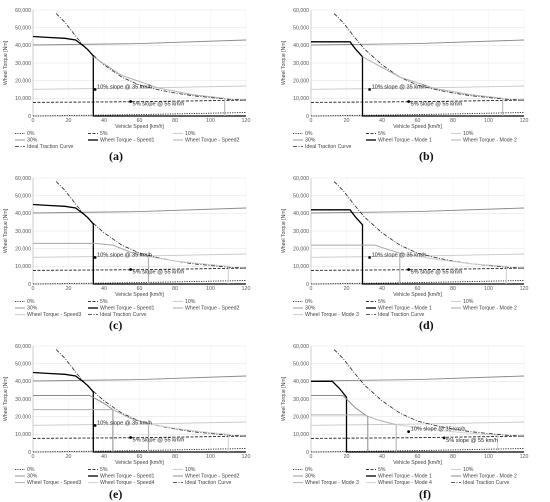  Describe the element at coordinates (139, 42) in the screenshot. I see `series-line-30pct` at that location.